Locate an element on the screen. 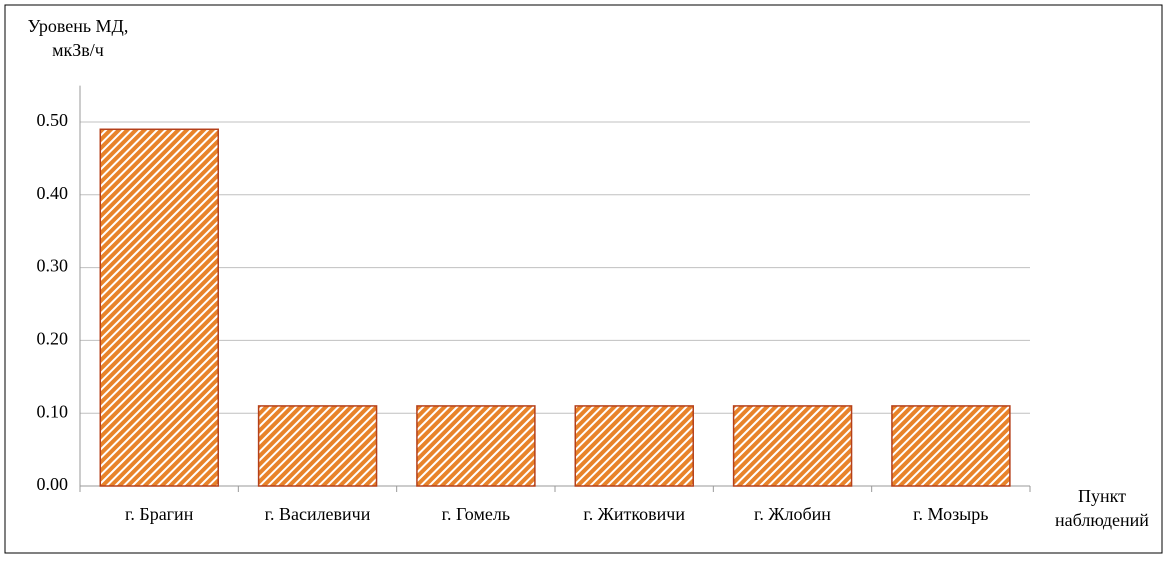 The image size is (1167, 562). y-tick-label: 0.20 is located at coordinates (53, 339).